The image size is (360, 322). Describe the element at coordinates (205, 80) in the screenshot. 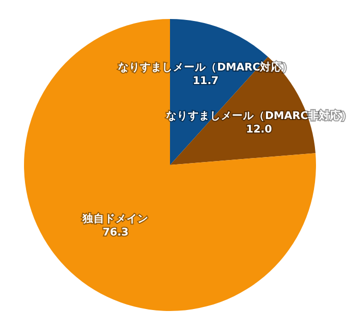

I see `data-label: 11.7` at that location.